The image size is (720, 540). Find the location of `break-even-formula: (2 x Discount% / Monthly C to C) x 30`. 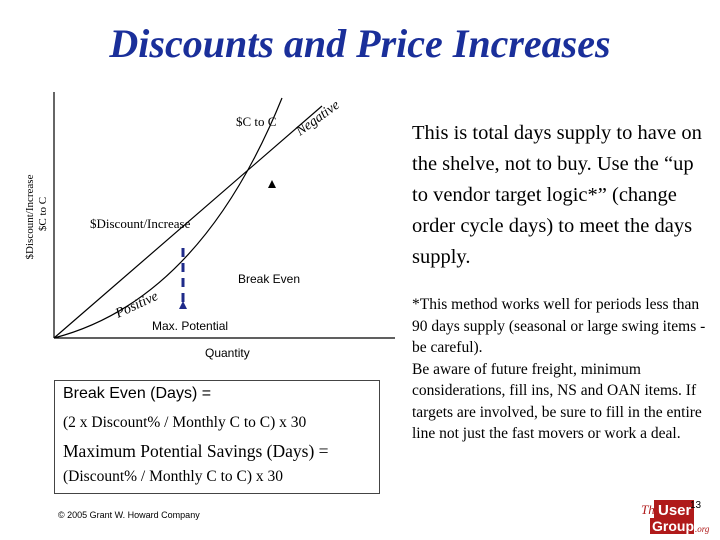

break-even-formula: (2 x Discount% / Monthly C to C) x 30 is located at coordinates (185, 422).